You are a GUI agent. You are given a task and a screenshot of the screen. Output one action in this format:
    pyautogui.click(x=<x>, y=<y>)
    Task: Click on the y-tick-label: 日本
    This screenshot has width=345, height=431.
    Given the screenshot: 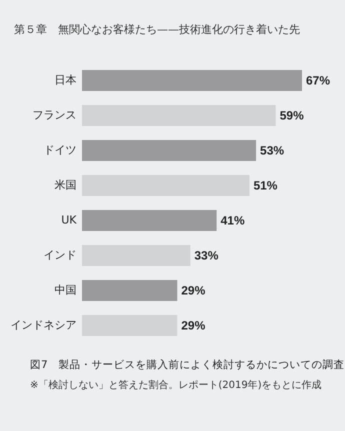 What is the action you would take?
    pyautogui.click(x=65, y=80)
    